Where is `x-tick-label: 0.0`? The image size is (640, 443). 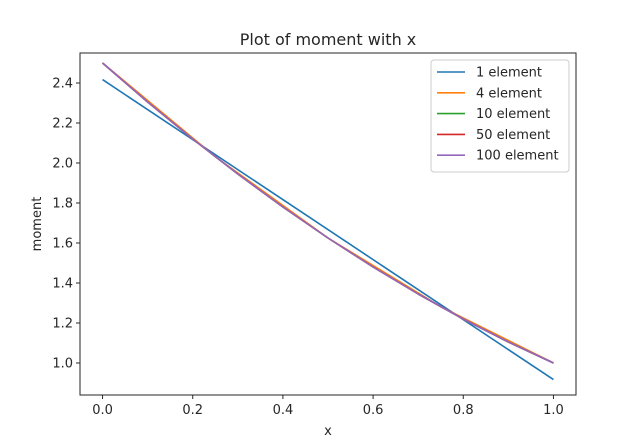
x-tick-label: 0.0 is located at coordinates (102, 410).